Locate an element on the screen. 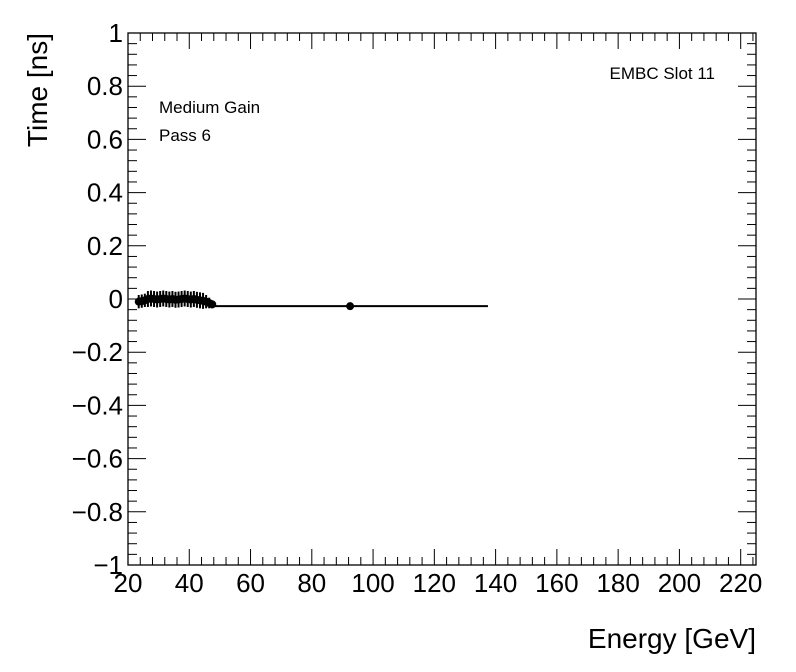  y-tick-label: −1 is located at coordinates (108, 565).